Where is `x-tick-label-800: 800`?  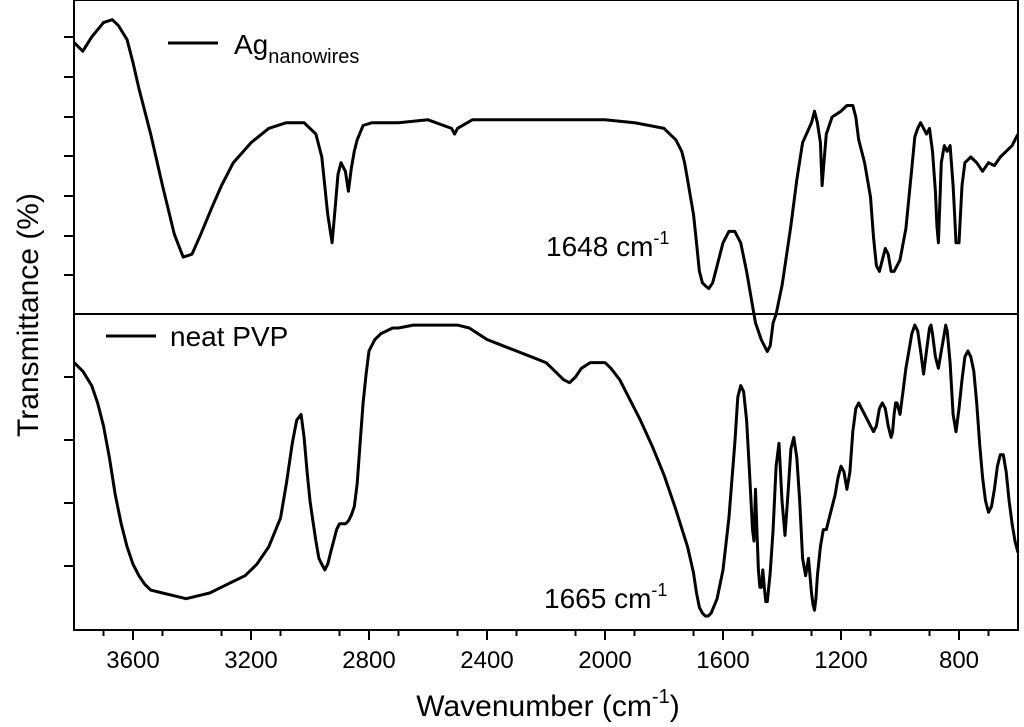
x-tick-label-800: 800 is located at coordinates (959, 660).